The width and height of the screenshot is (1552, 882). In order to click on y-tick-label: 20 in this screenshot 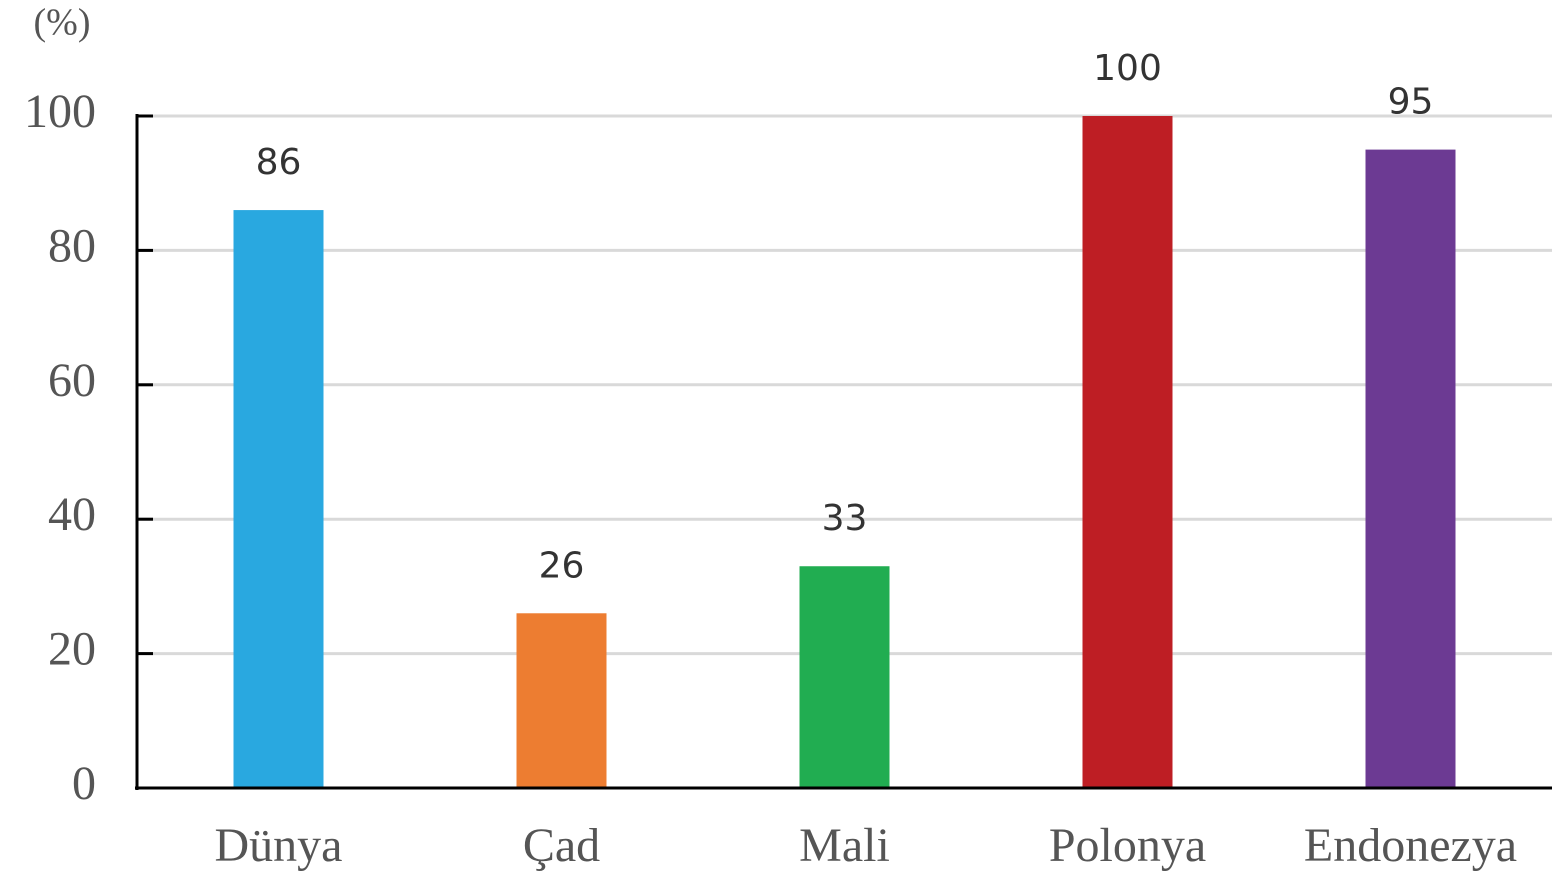, I will do `click(72, 649)`.